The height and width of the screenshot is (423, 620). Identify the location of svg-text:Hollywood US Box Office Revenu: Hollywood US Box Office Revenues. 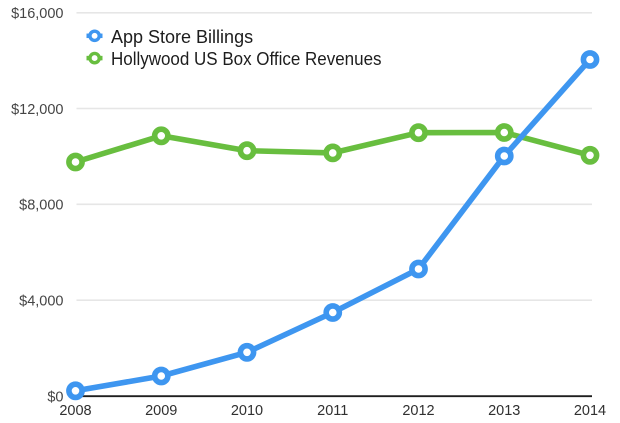
(246, 59).